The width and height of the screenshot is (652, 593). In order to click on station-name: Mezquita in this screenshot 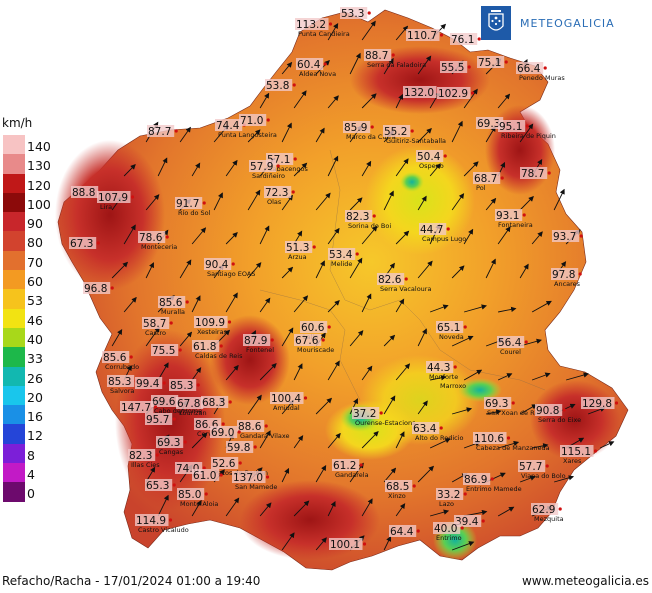, I will do `click(549, 519)`.